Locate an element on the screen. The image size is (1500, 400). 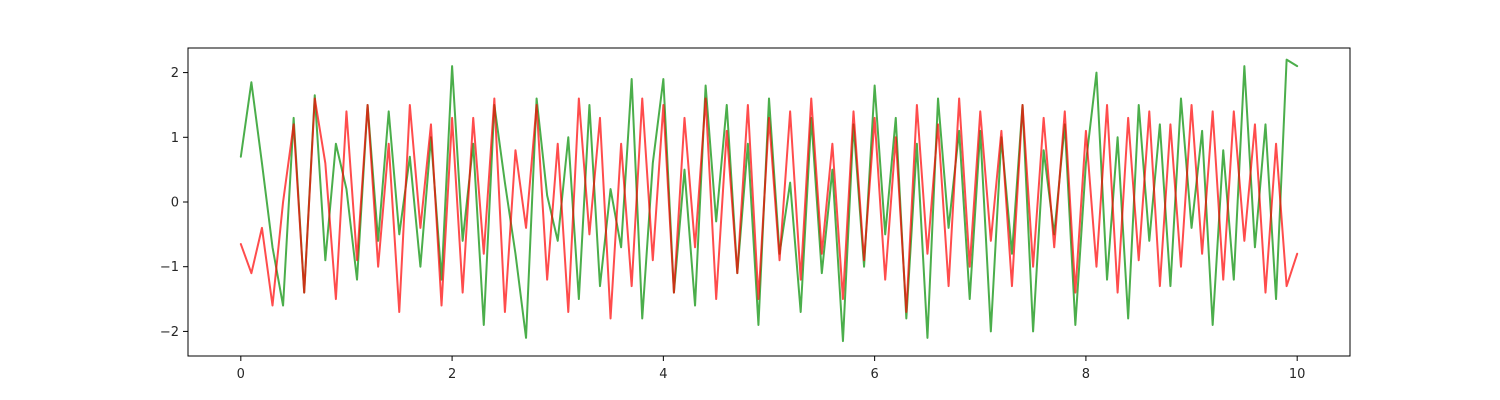
x-tick-label: 2 is located at coordinates (452, 374).